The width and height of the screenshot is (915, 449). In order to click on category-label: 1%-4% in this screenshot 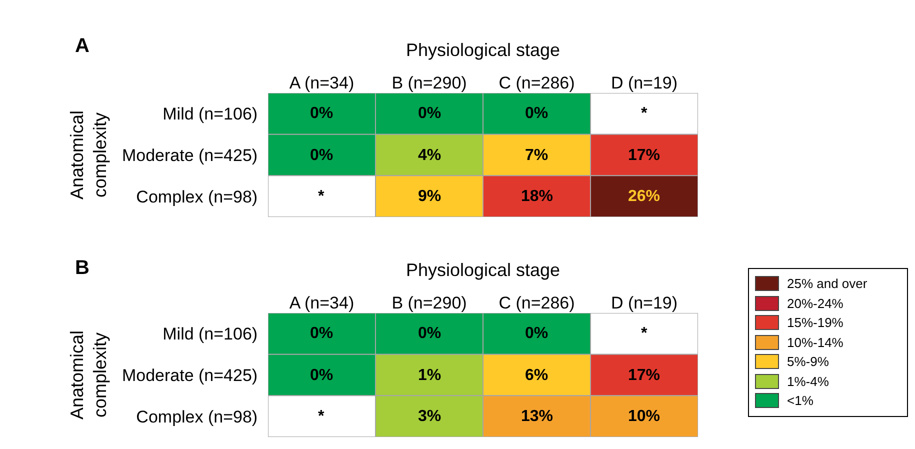, I will do `click(808, 381)`.